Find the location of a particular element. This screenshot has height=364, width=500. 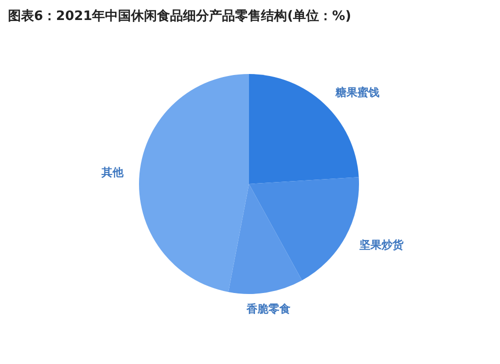

slice-label: 坚果炒货 is located at coordinates (381, 245).